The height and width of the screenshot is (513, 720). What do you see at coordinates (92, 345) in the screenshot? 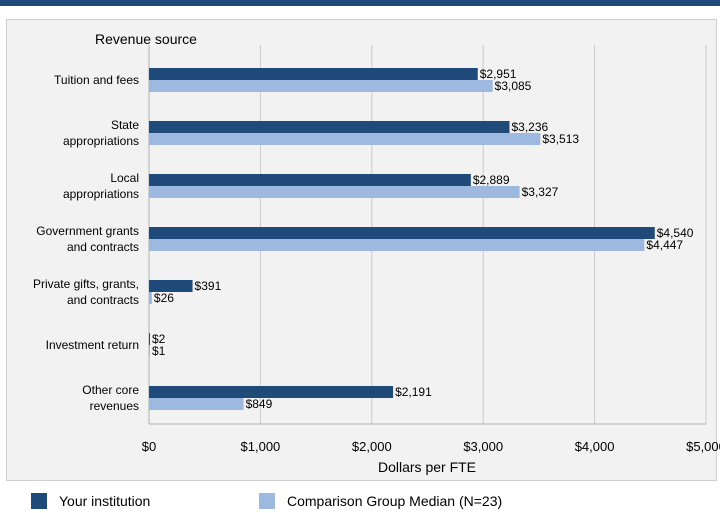
I see `category-label: Investment return` at bounding box center [92, 345].